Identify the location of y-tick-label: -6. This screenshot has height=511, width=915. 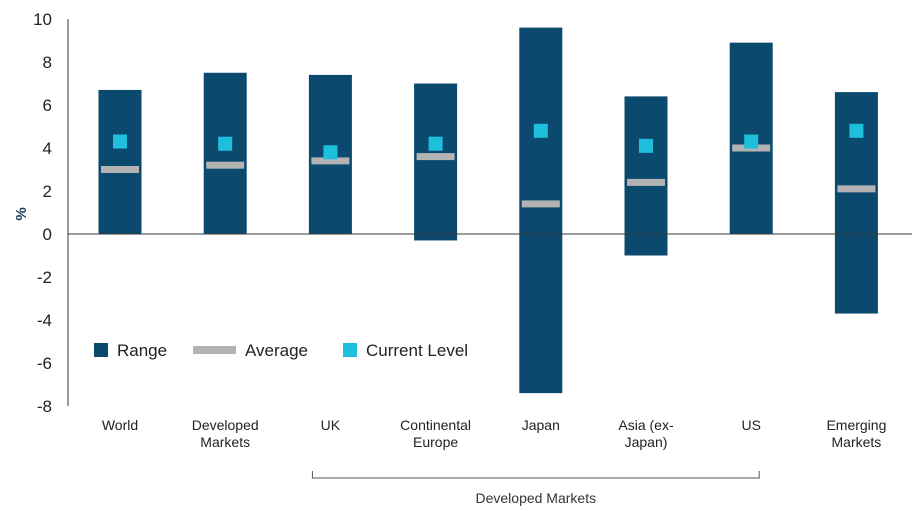
(44, 363).